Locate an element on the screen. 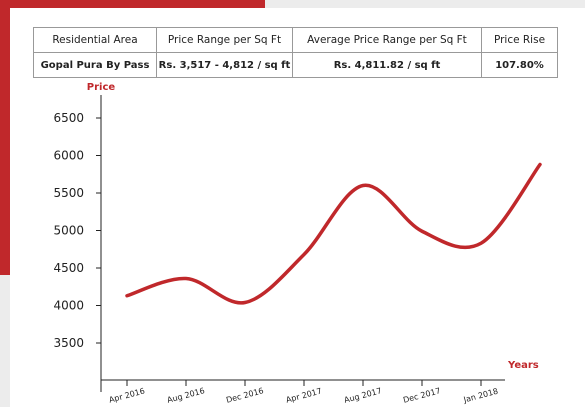 The image size is (585, 407). cell: Rs. 3,517 - 4,812 / sq ft is located at coordinates (224, 65).